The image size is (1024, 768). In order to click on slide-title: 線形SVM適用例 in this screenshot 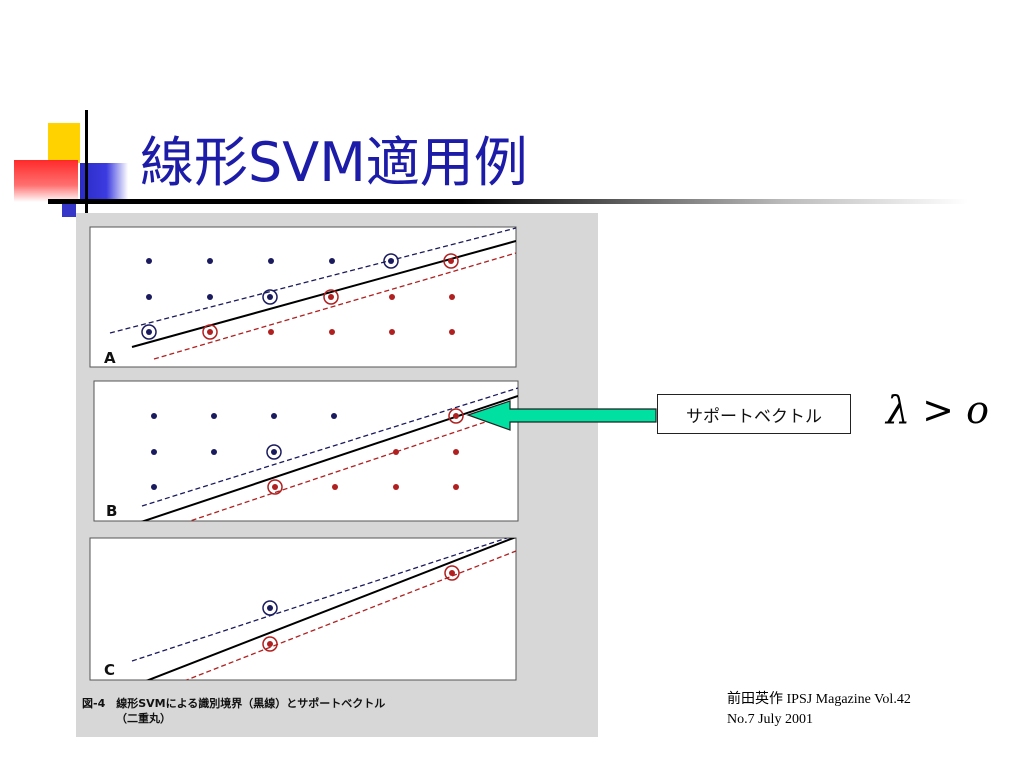, I will do `click(334, 162)`.